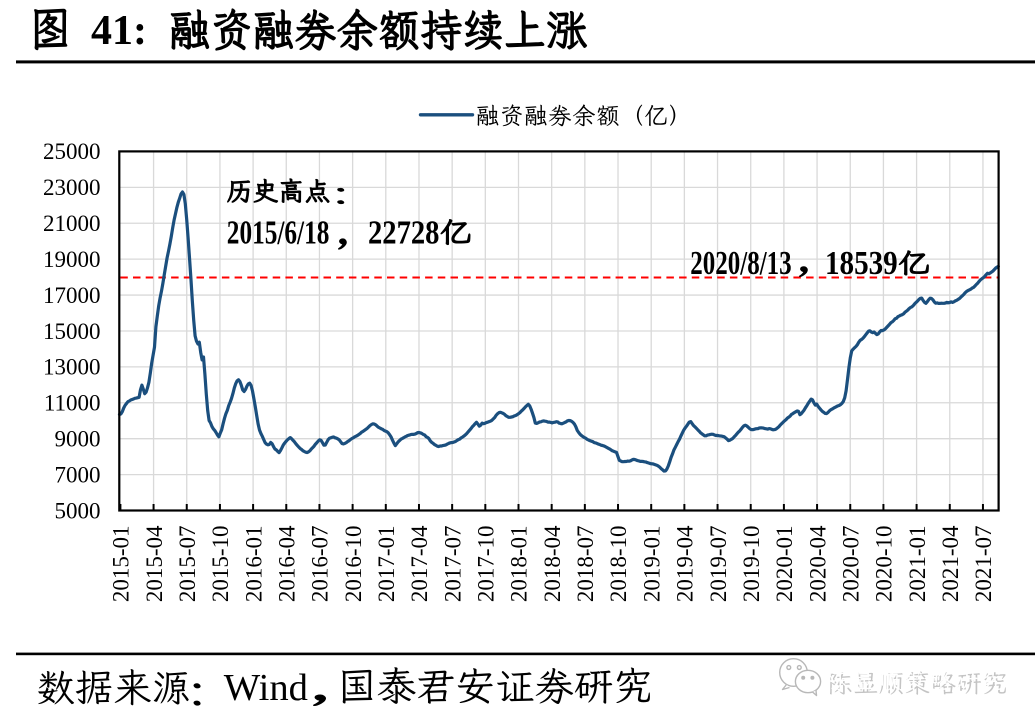  What do you see at coordinates (253, 564) in the screenshot?
I see `svg-text: 2016-01` at bounding box center [253, 564].